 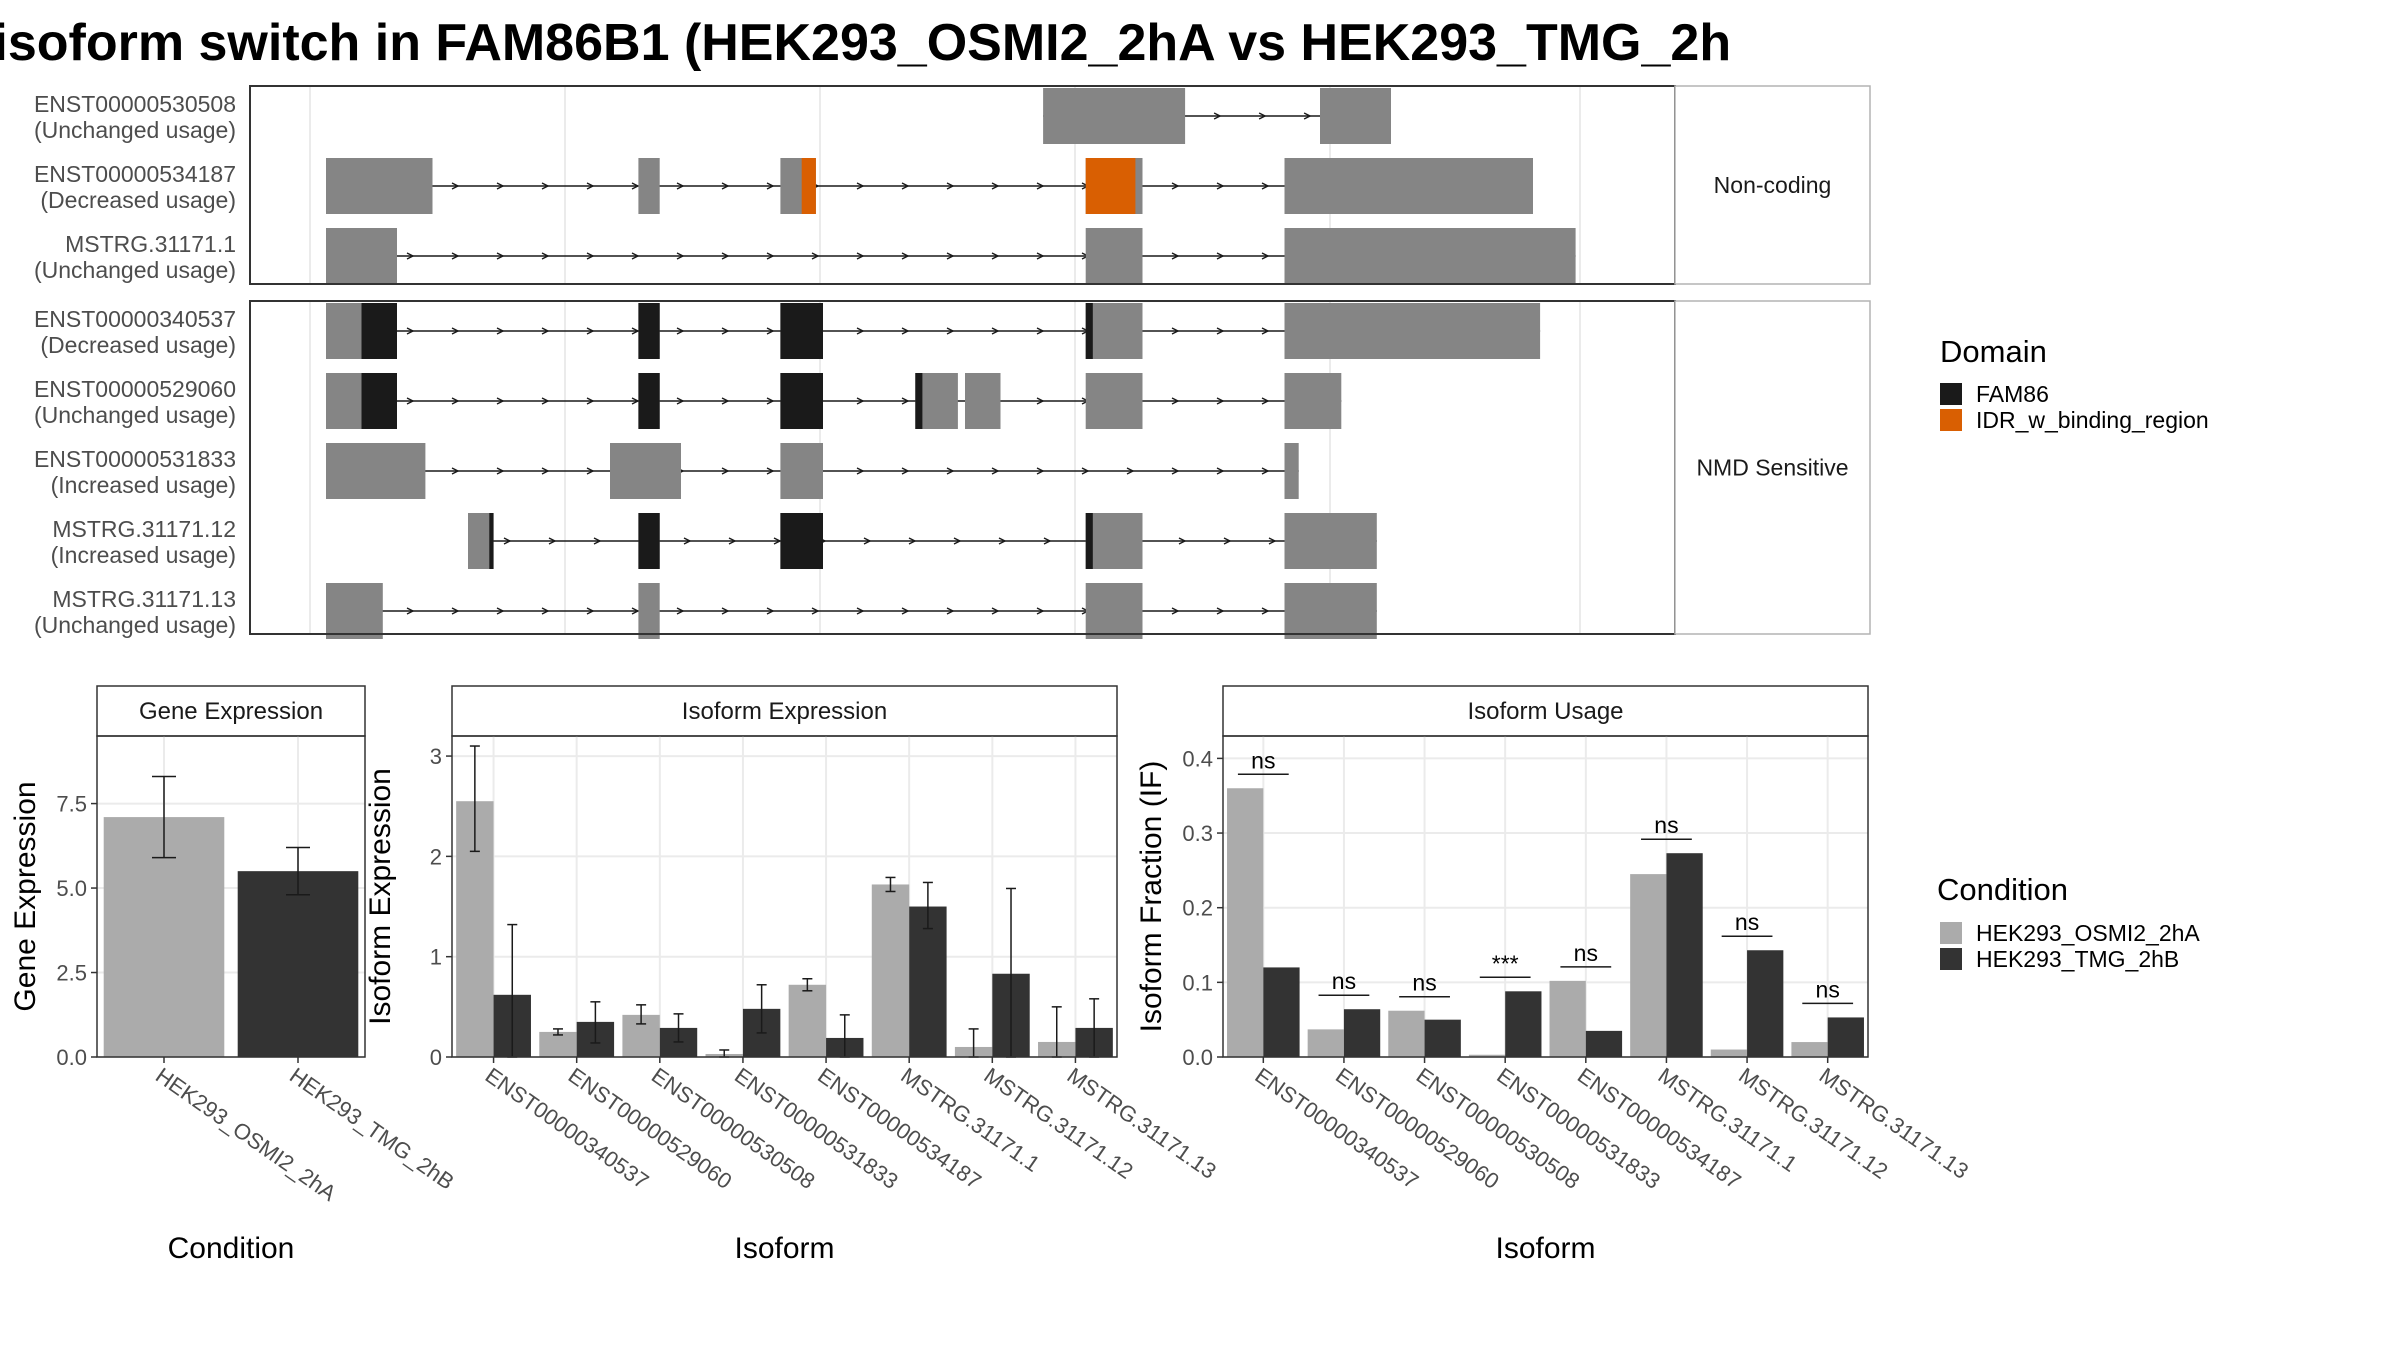 What do you see at coordinates (1545, 711) in the screenshot?
I see `panel-title: Isoform Usage` at bounding box center [1545, 711].